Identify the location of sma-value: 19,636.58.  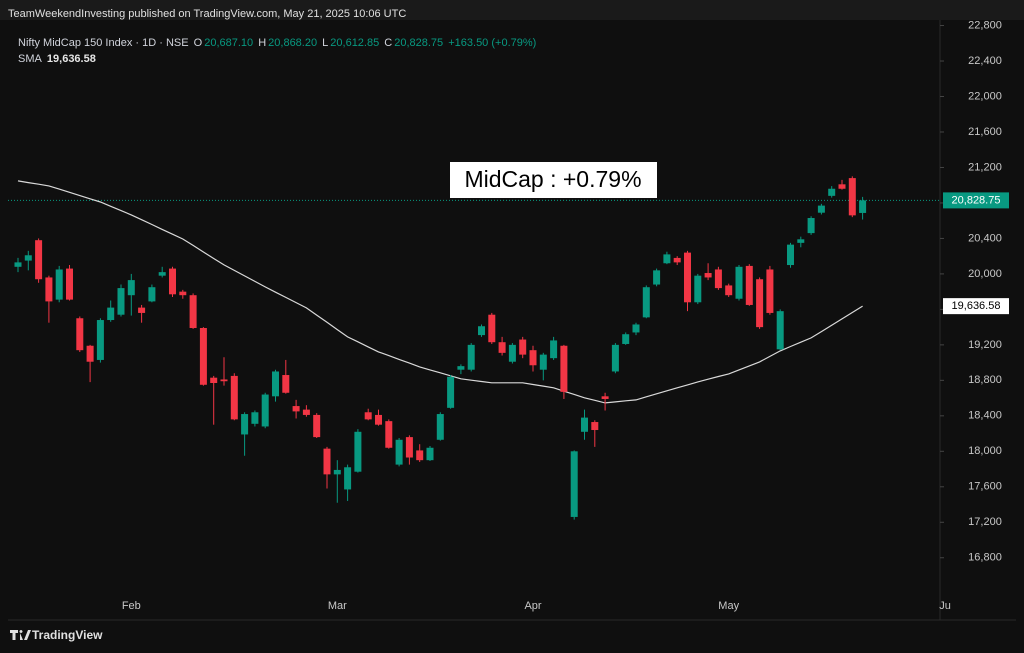
(71, 59).